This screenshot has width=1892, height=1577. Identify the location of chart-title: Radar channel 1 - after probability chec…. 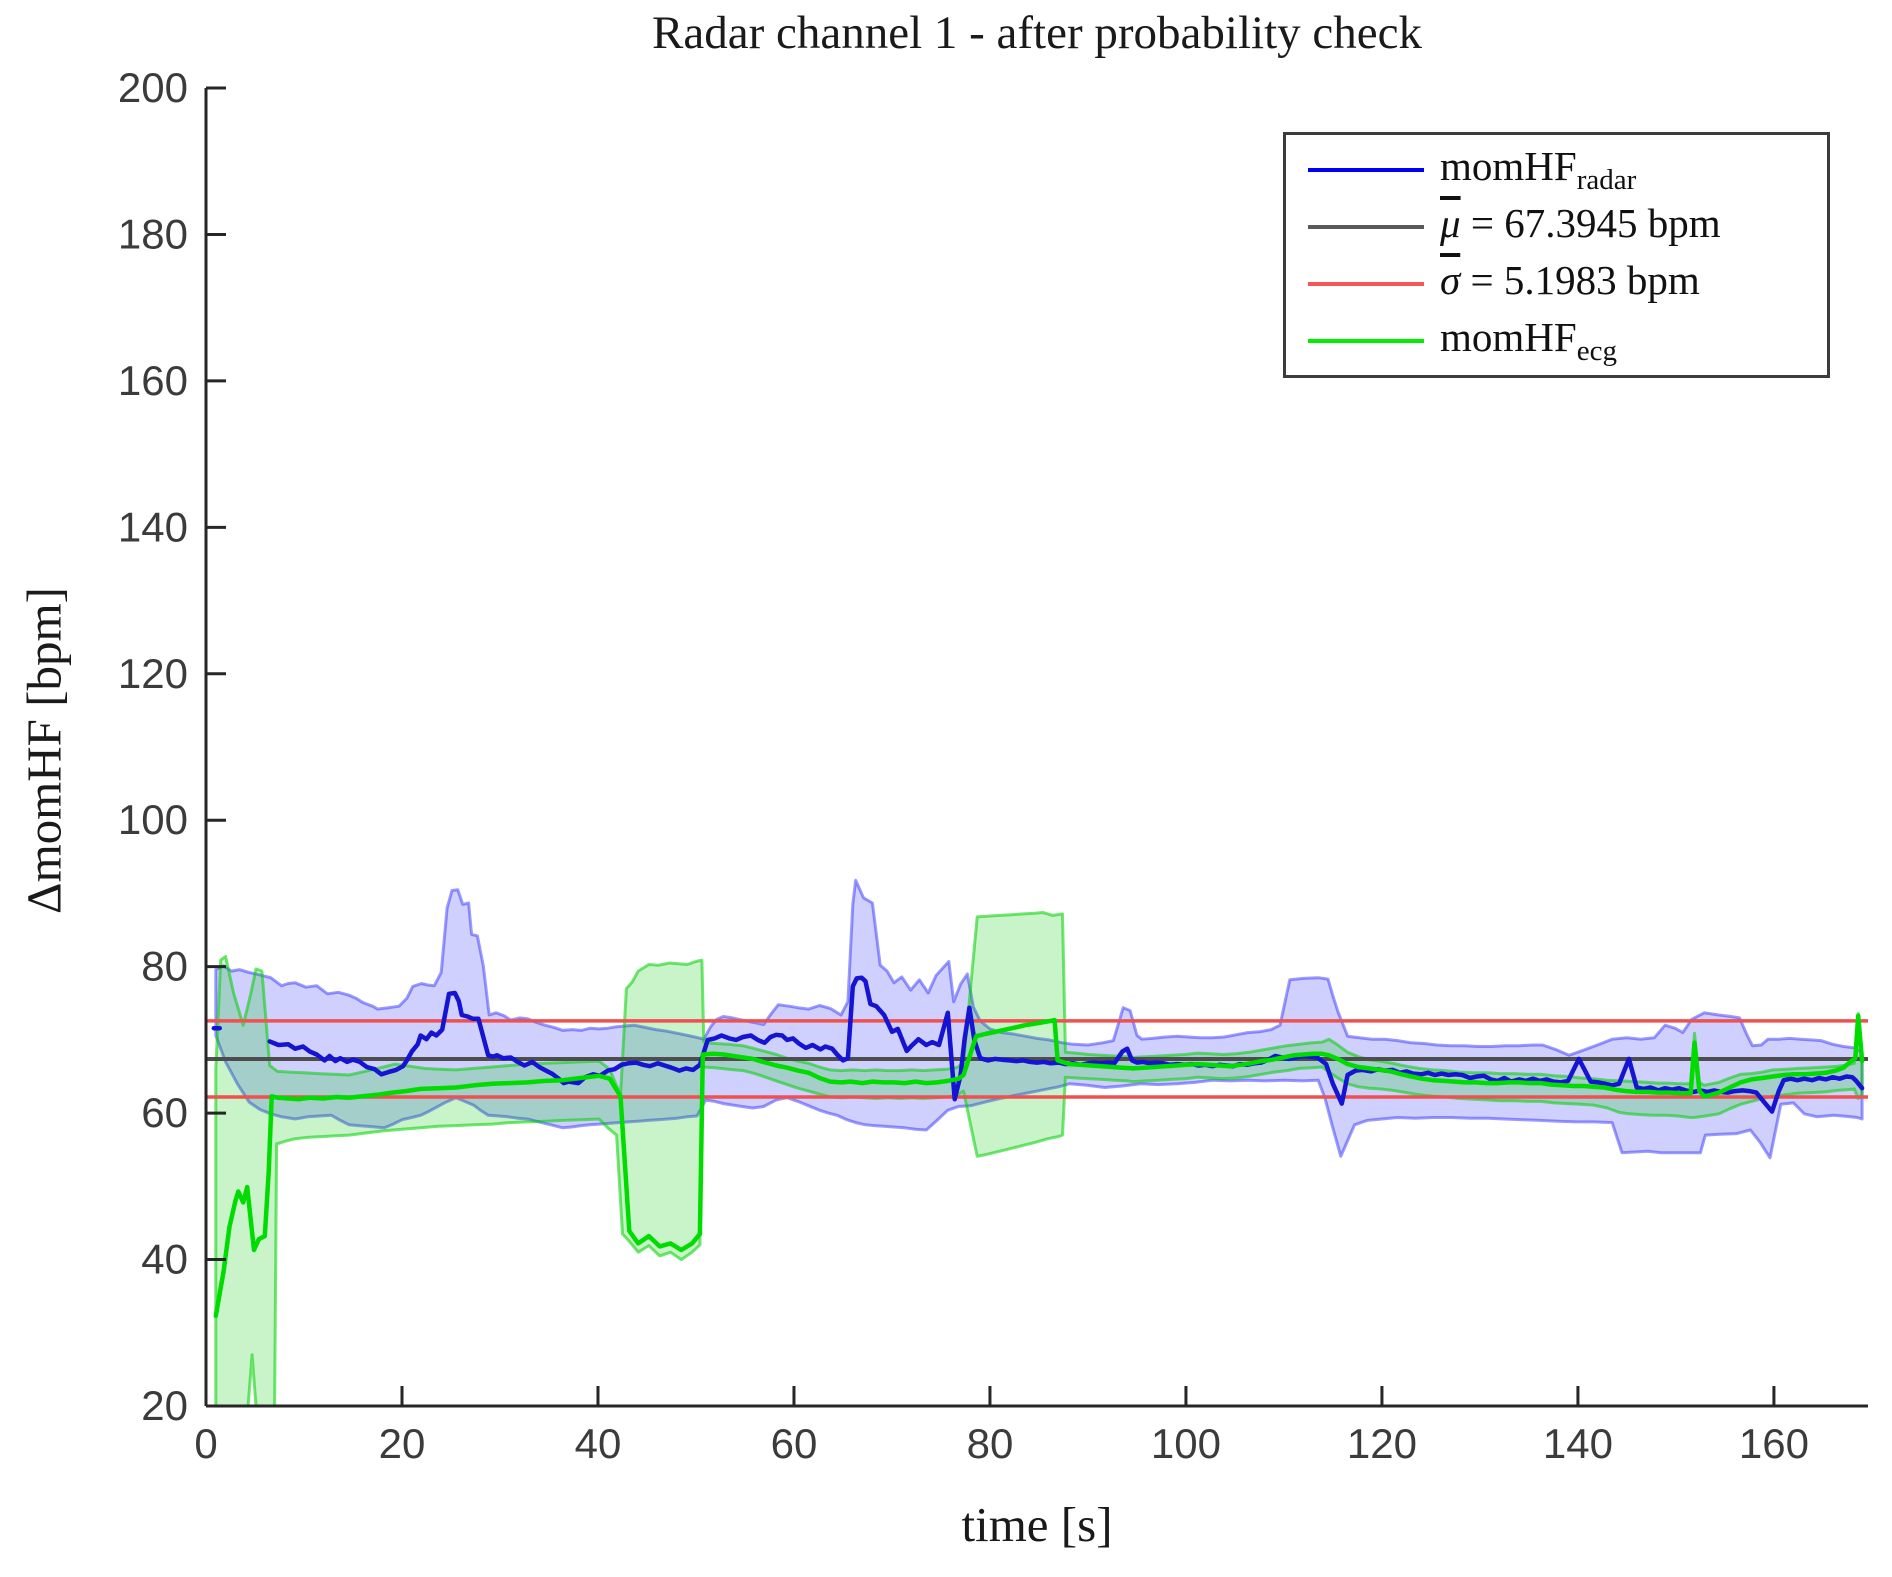
(1037, 33).